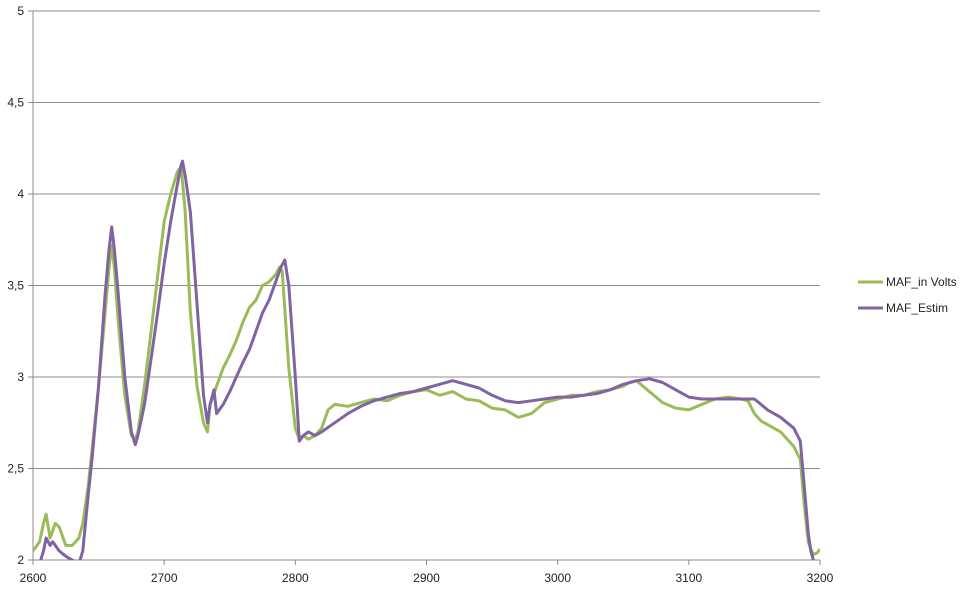 The width and height of the screenshot is (976, 591). Describe the element at coordinates (688, 578) in the screenshot. I see `x-tick-label: 3100` at that location.